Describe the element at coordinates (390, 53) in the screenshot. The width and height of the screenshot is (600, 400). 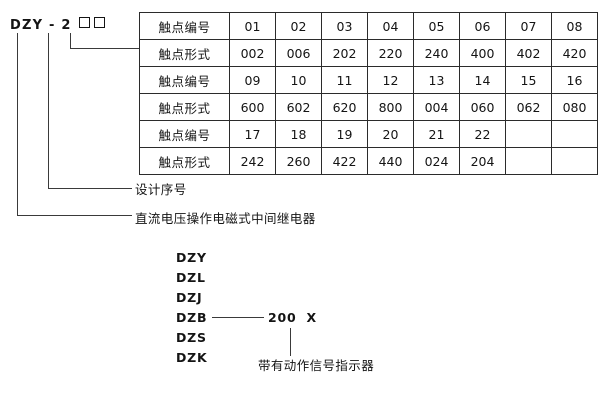
I see `table-cell: 220` at that location.